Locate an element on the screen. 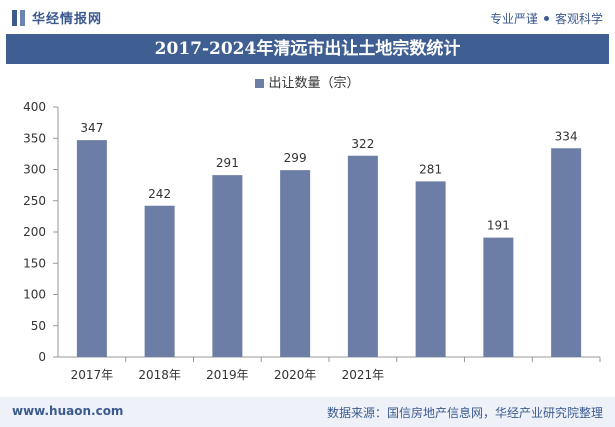  data-label: 291 is located at coordinates (227, 163).